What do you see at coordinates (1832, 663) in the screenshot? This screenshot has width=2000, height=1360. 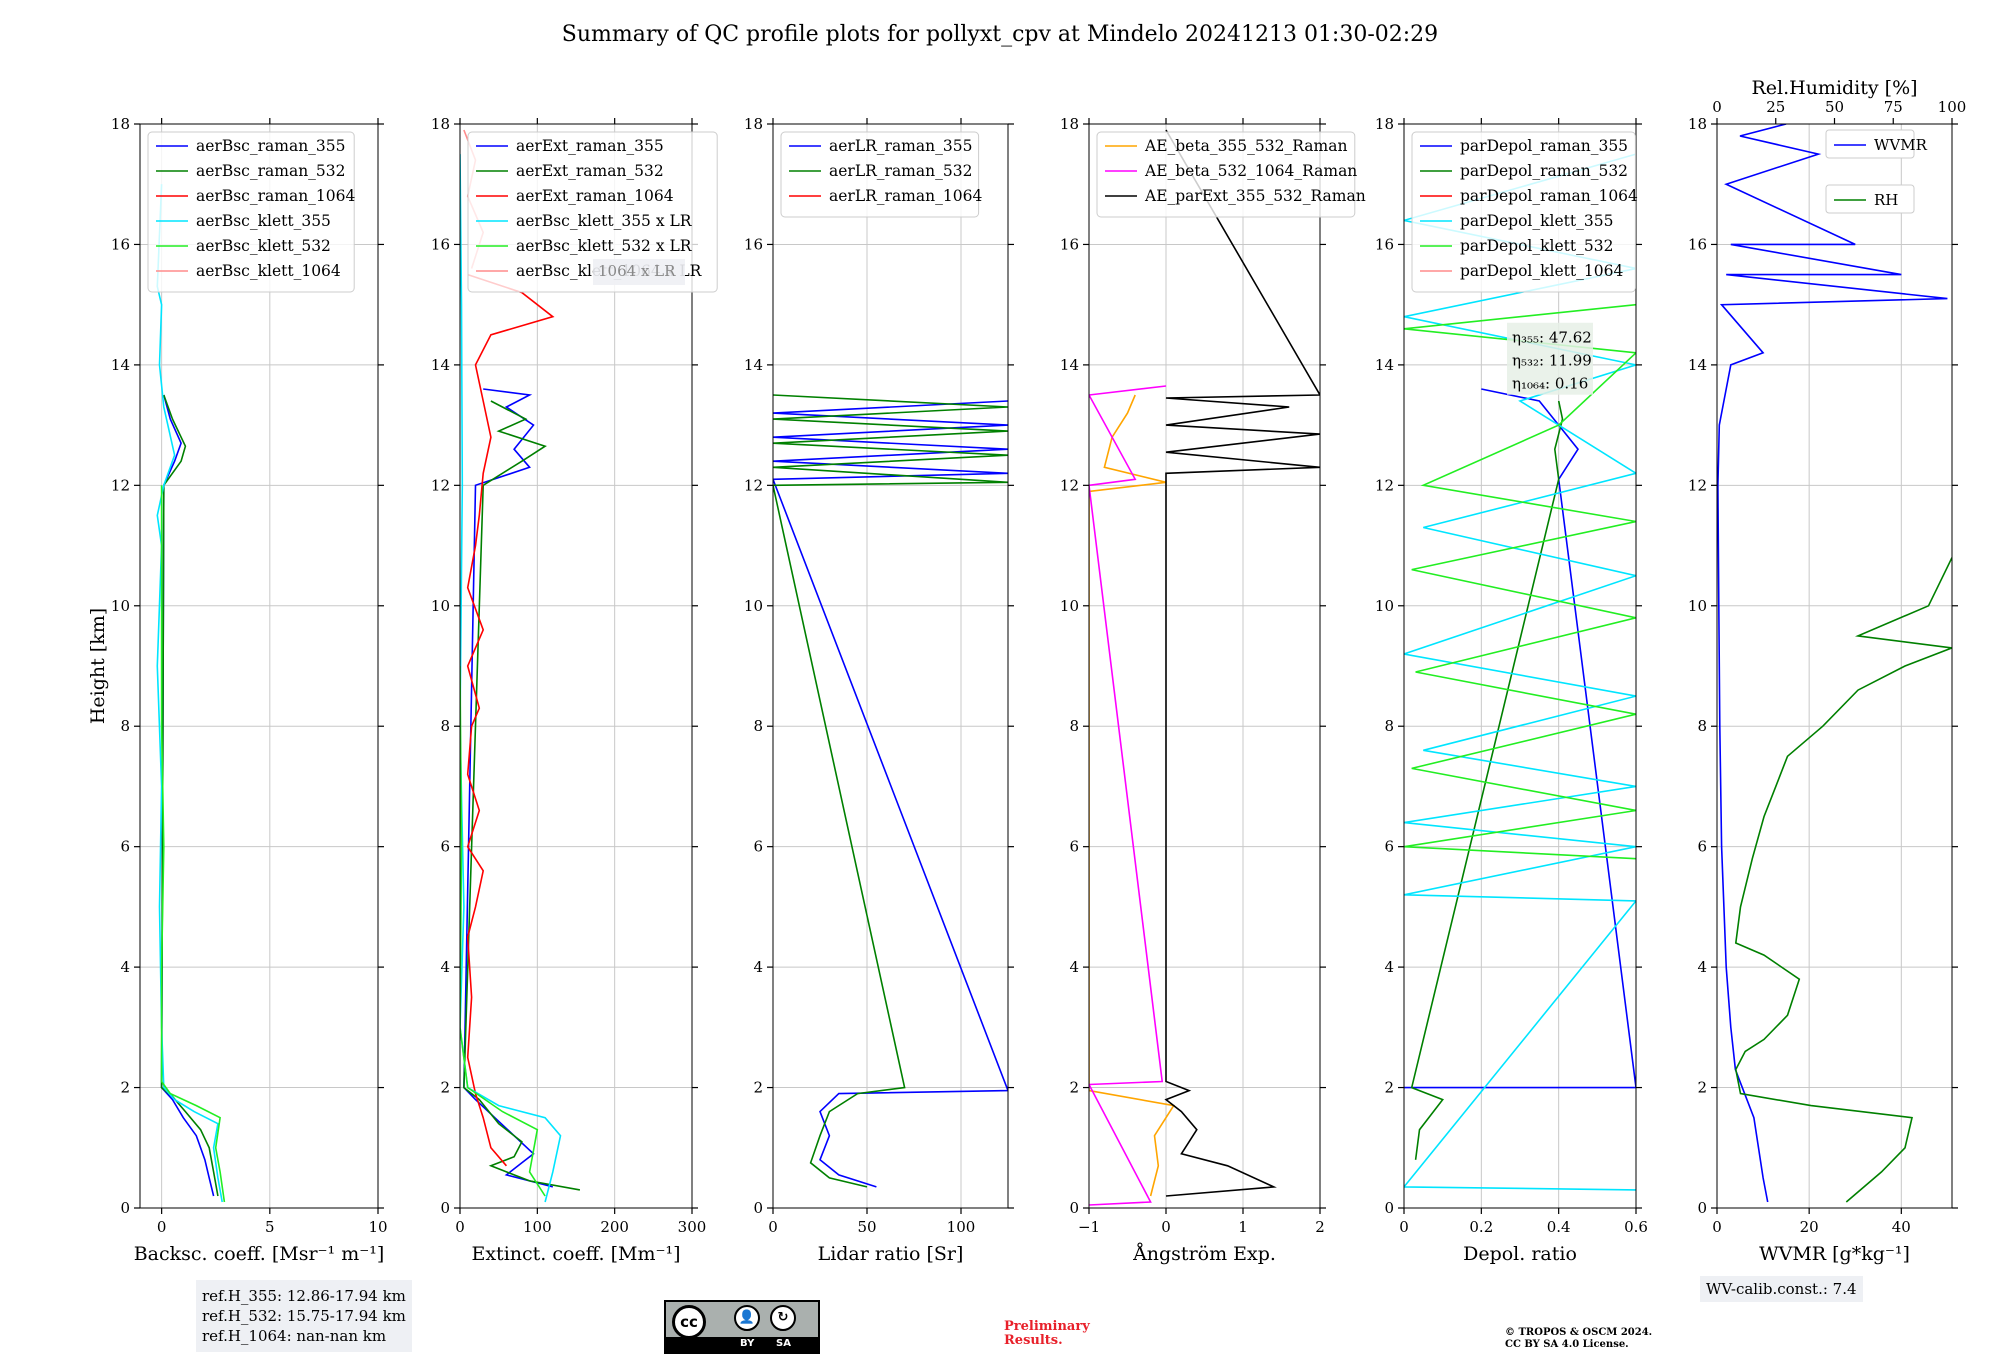 I see `series-WVMR` at bounding box center [1832, 663].